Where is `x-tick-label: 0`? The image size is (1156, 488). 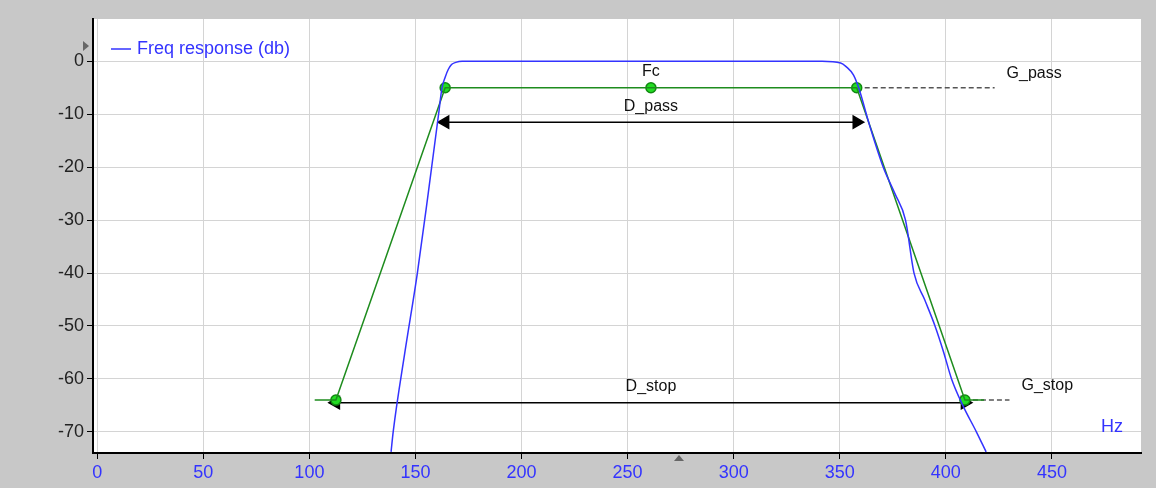
x-tick-label: 0 is located at coordinates (97, 471).